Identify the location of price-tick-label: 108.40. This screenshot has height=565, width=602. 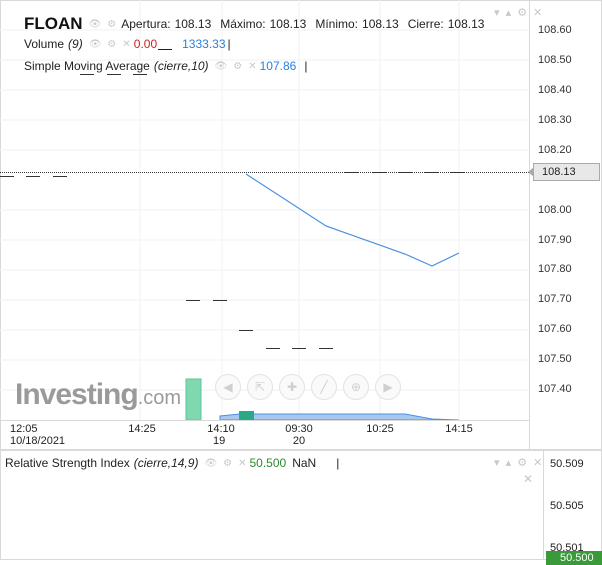
(555, 90).